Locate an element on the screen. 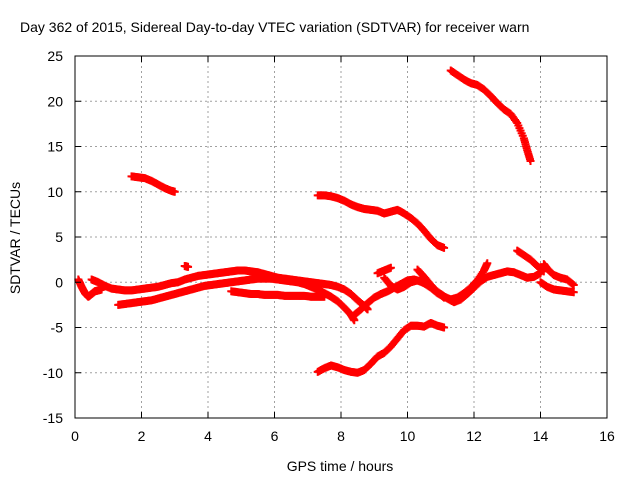  x-tick-label: 0 is located at coordinates (75, 436).